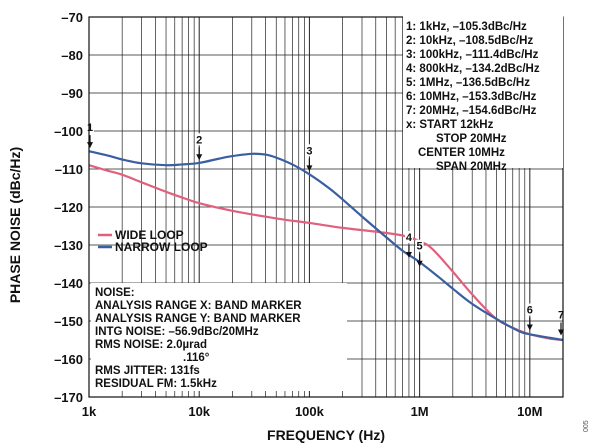 This screenshot has width=594, height=445. I want to click on y-tick-label: –160, so click(68, 359).